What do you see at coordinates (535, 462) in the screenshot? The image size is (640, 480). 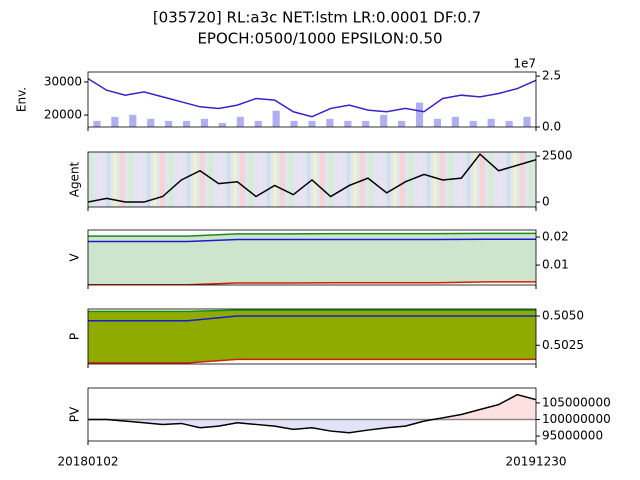 I see `x-tick-label: 20191230` at bounding box center [535, 462].